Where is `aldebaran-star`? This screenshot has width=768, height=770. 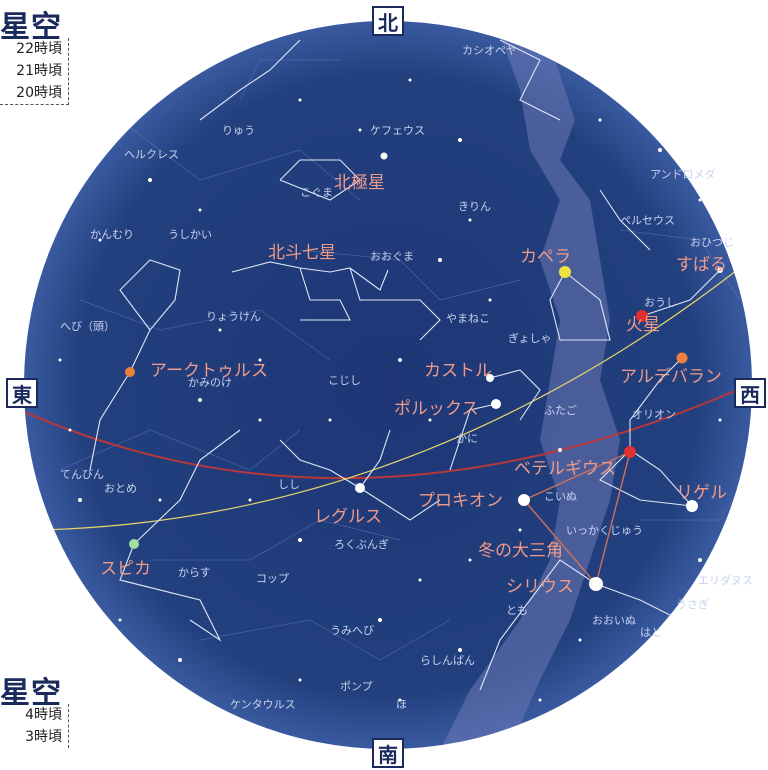 aldebaran-star is located at coordinates (682, 358).